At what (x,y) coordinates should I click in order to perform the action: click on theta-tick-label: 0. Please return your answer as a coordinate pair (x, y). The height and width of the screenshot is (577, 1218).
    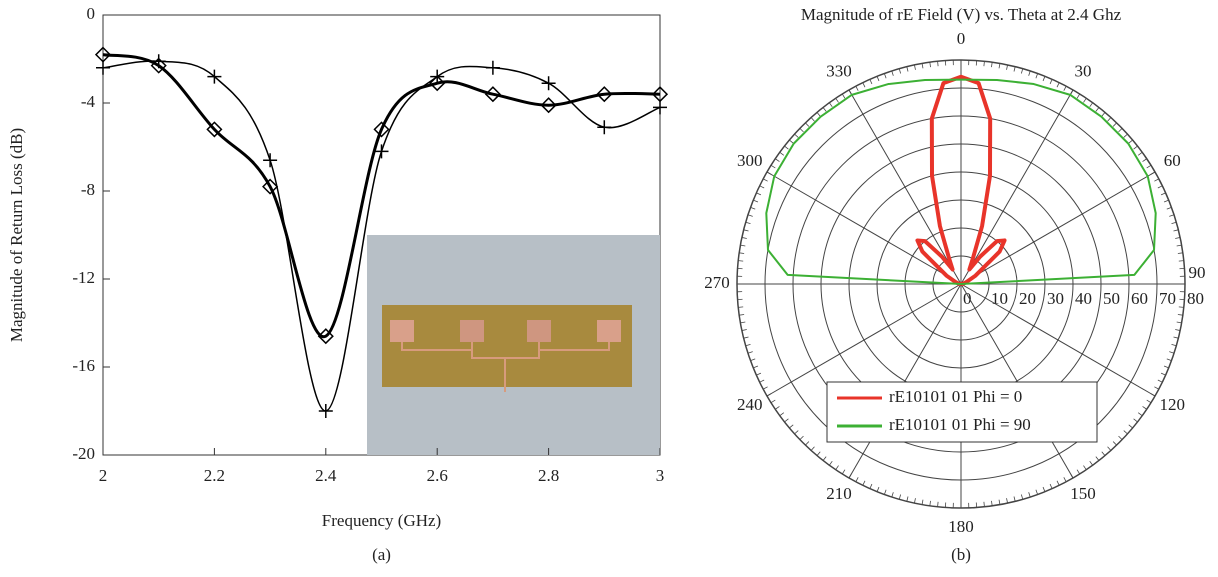
    Looking at the image, I should click on (961, 38).